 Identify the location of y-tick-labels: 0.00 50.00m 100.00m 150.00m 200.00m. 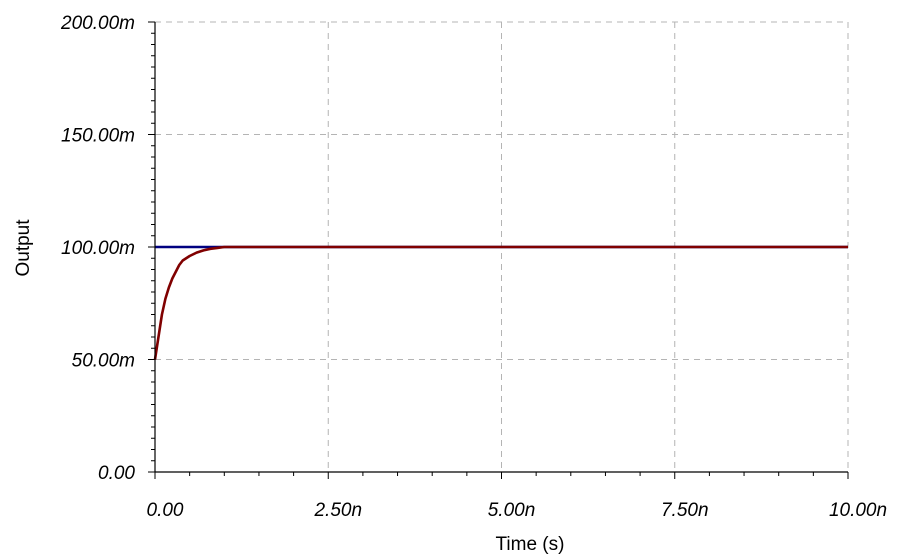
(97, 248).